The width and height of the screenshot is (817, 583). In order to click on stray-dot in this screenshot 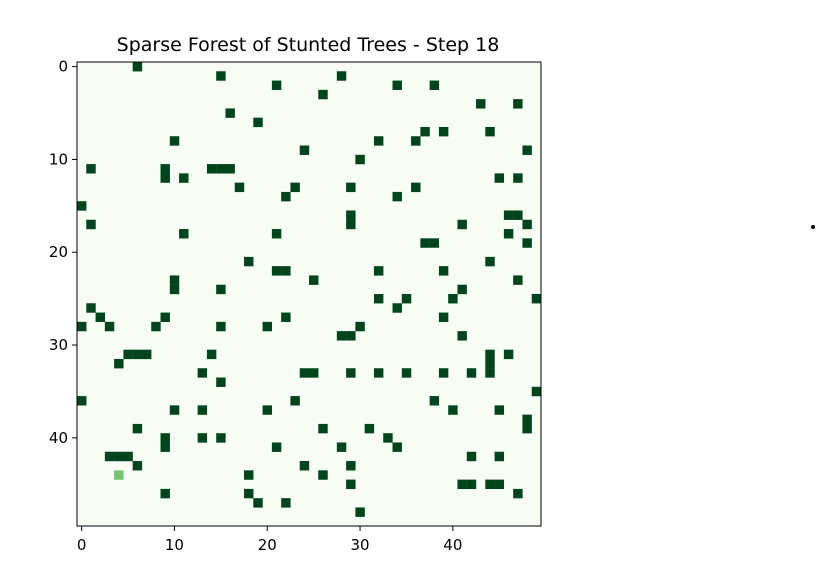, I will do `click(813, 227)`.